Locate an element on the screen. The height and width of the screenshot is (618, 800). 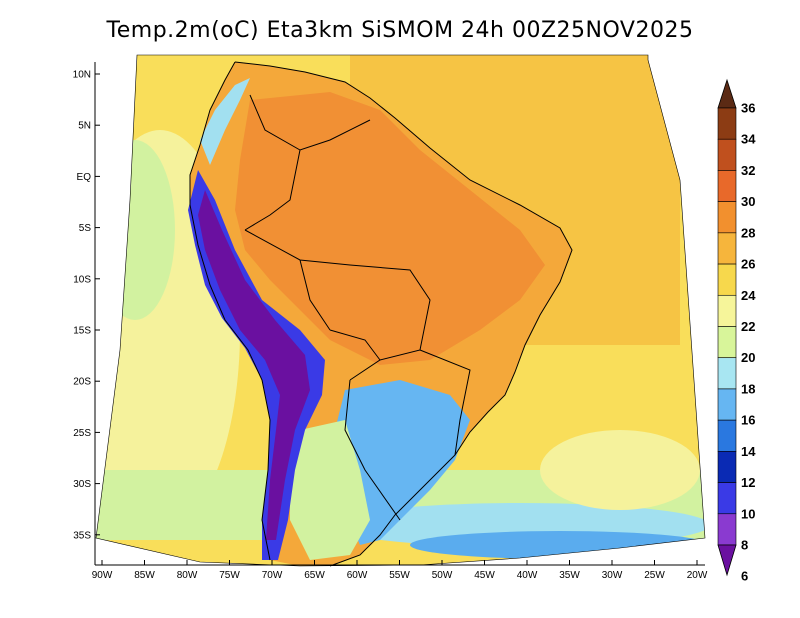
lat-tick-label: 15S is located at coordinates (82, 331).